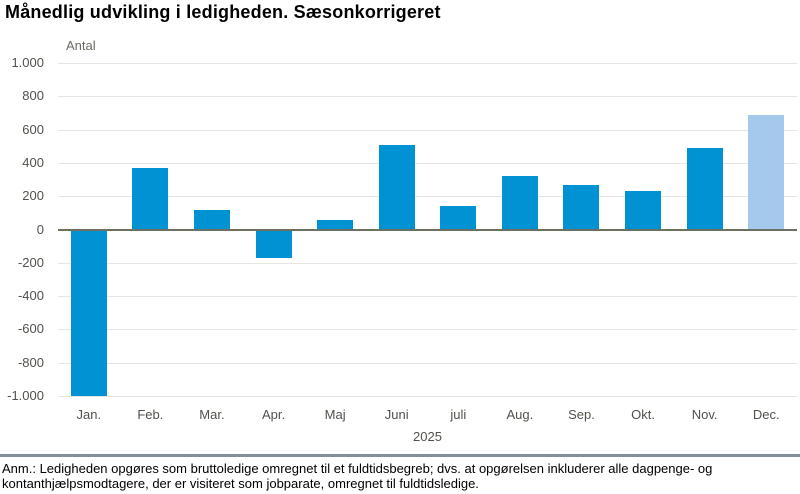 The width and height of the screenshot is (800, 494). Describe the element at coordinates (643, 210) in the screenshot. I see `bar-okt` at that location.